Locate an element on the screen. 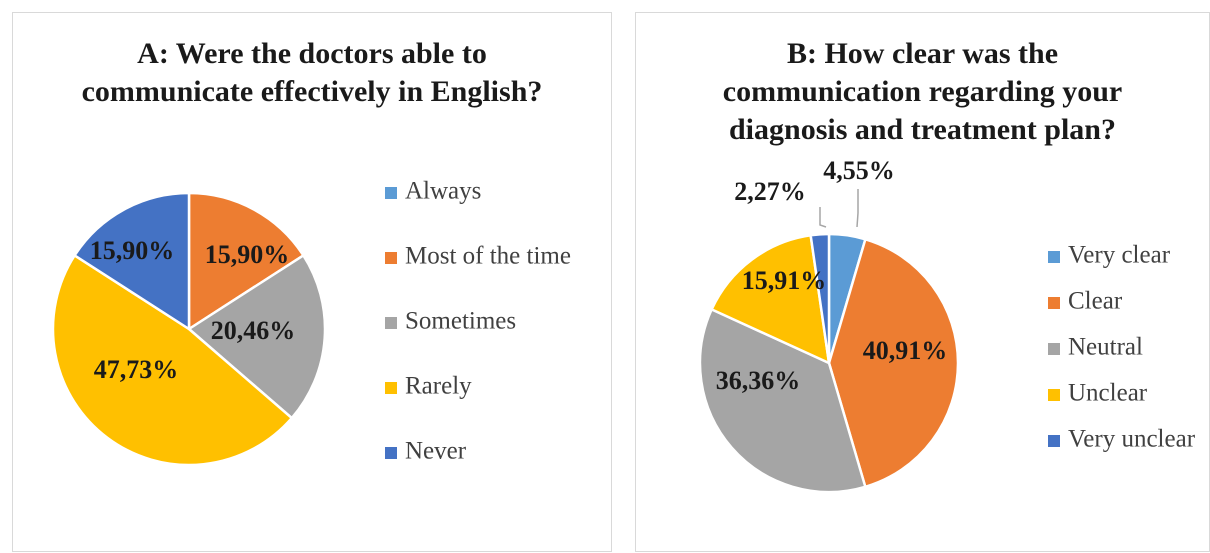  chart-title-a-line-1: A: Were the doctors able to is located at coordinates (312, 53).